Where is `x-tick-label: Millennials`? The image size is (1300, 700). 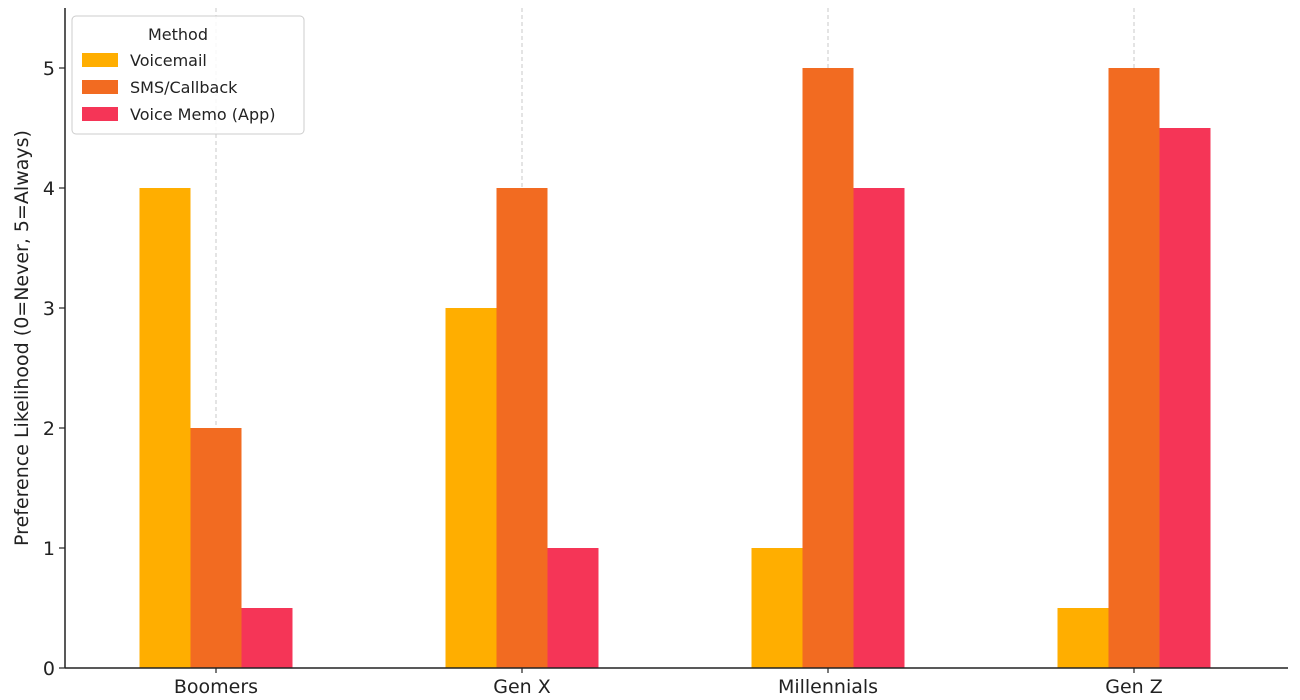 x-tick-label: Millennials is located at coordinates (828, 687).